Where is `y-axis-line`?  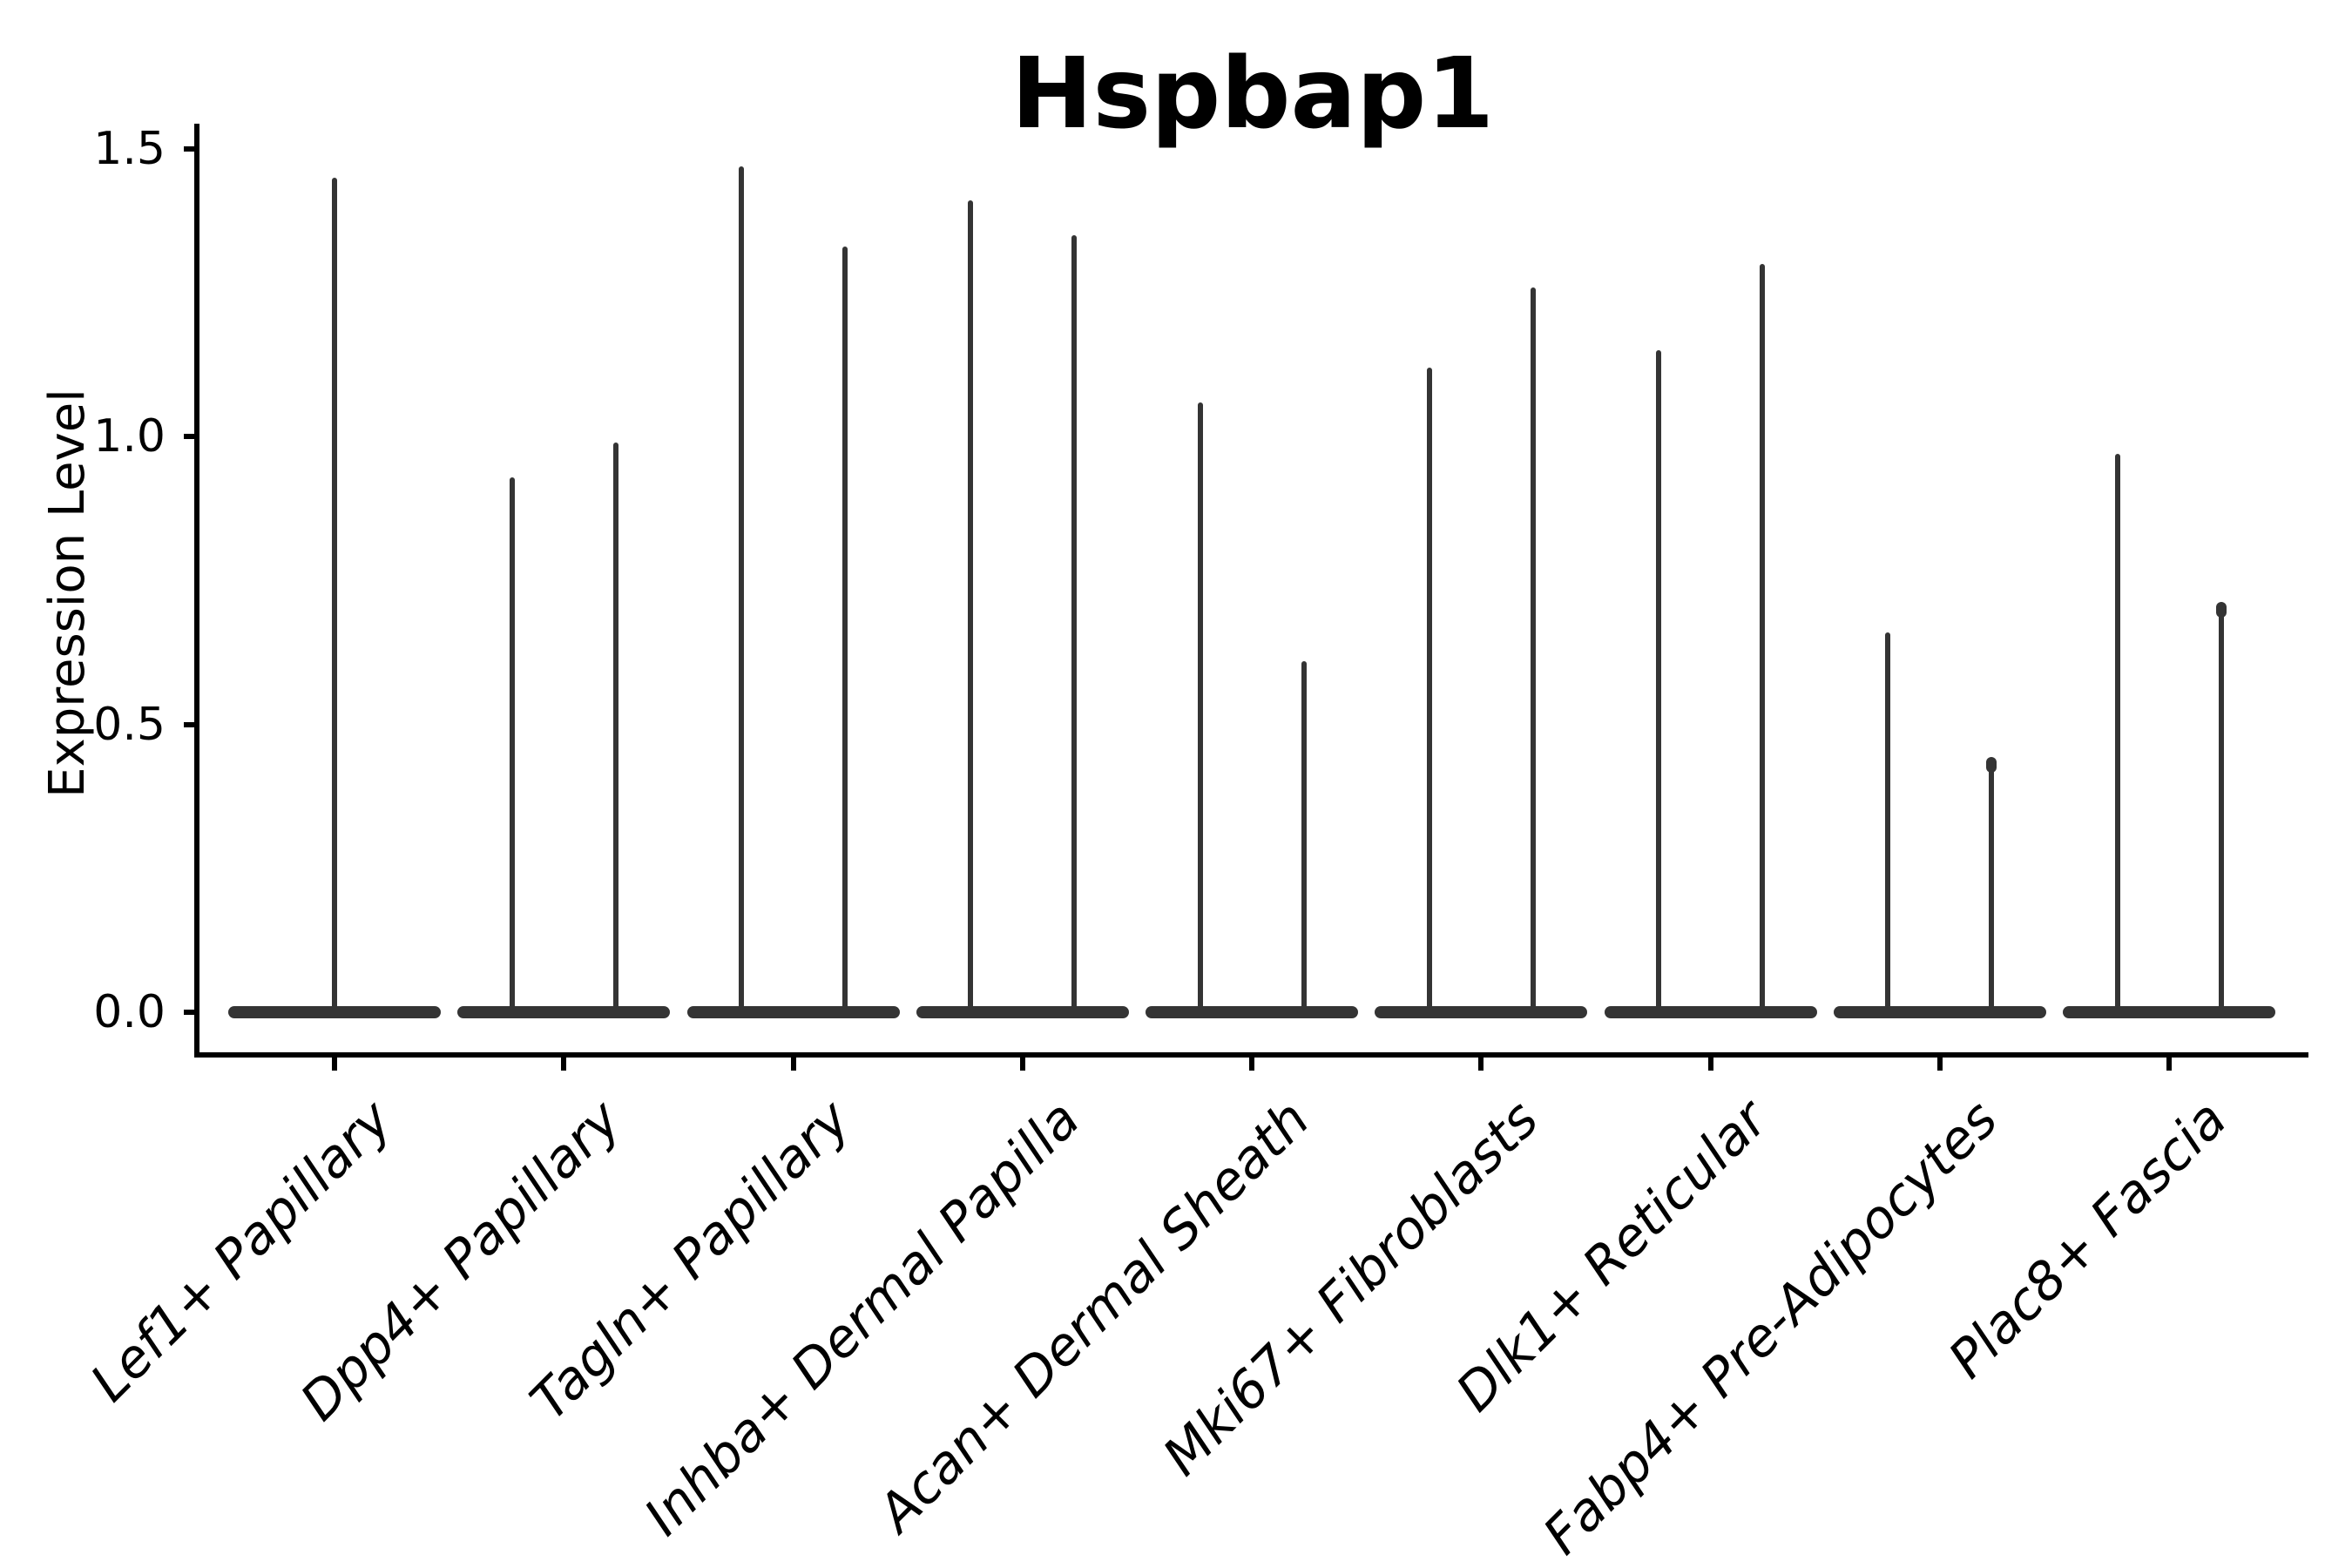 y-axis-line is located at coordinates (196, 591).